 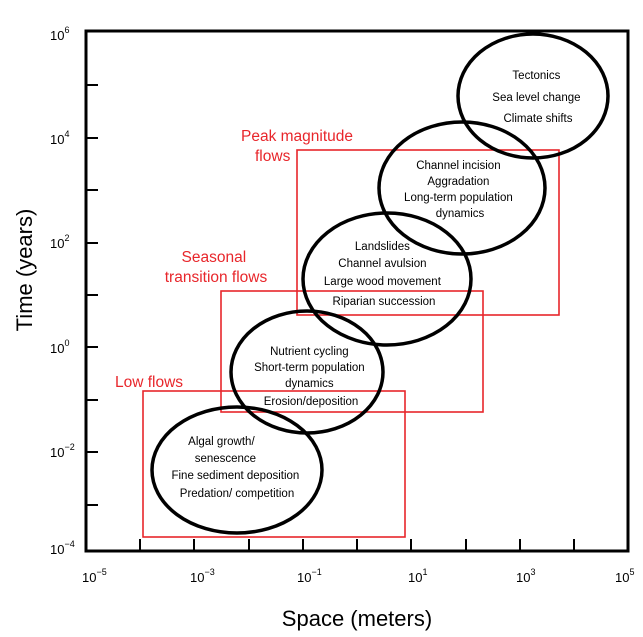 What do you see at coordinates (59, 138) in the screenshot?
I see `y-tick-label: 10⁴` at bounding box center [59, 138].